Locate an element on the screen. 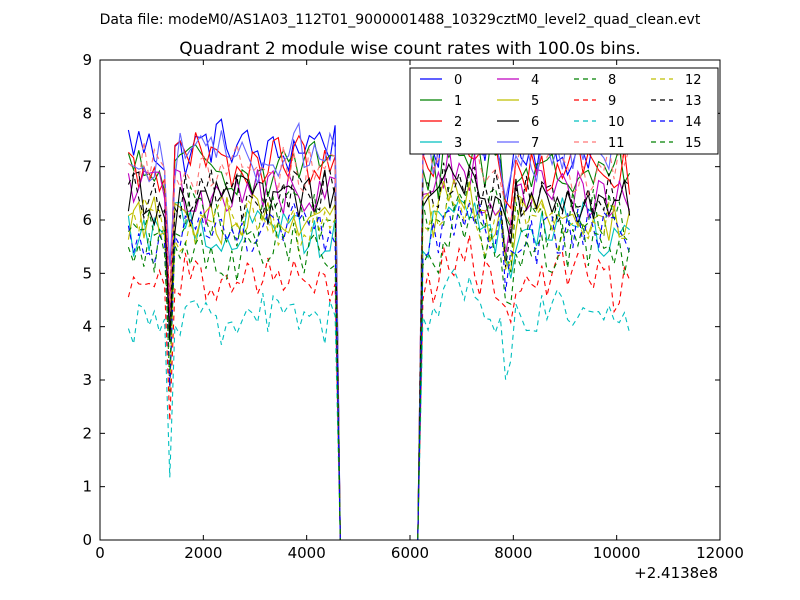 This screenshot has height=600, width=800. legend-label: 11 is located at coordinates (616, 143).